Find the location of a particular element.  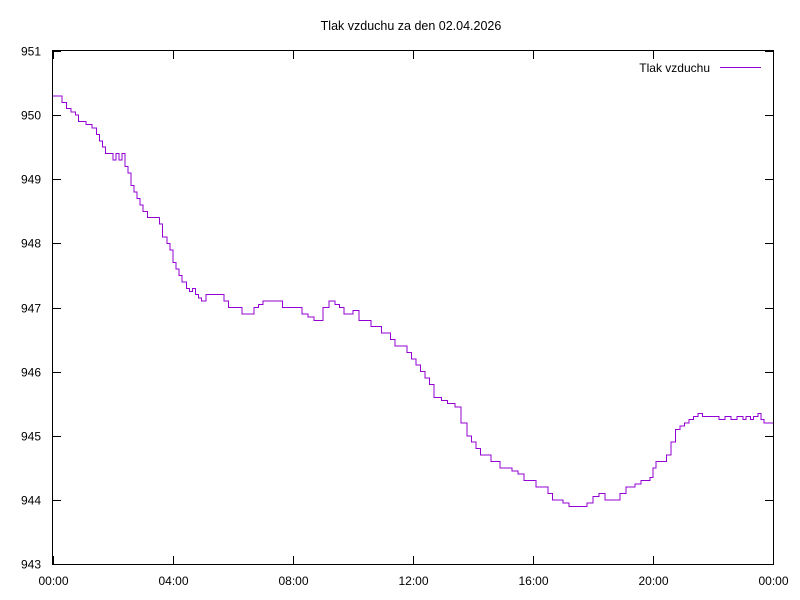

y-tick-label: 943 is located at coordinates (31, 565).